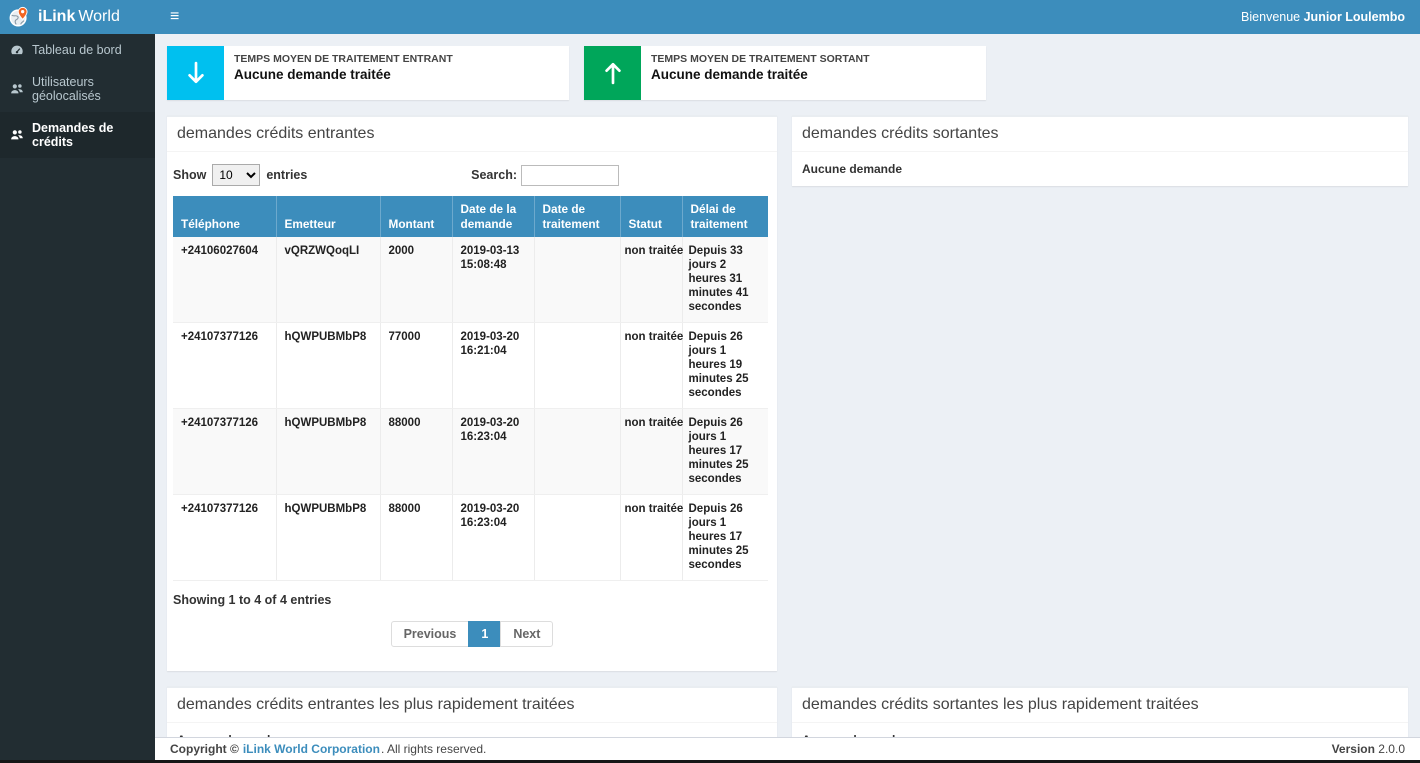 Image resolution: width=1420 pixels, height=763 pixels. What do you see at coordinates (415, 280) in the screenshot?
I see `table-cell: 2000` at bounding box center [415, 280].